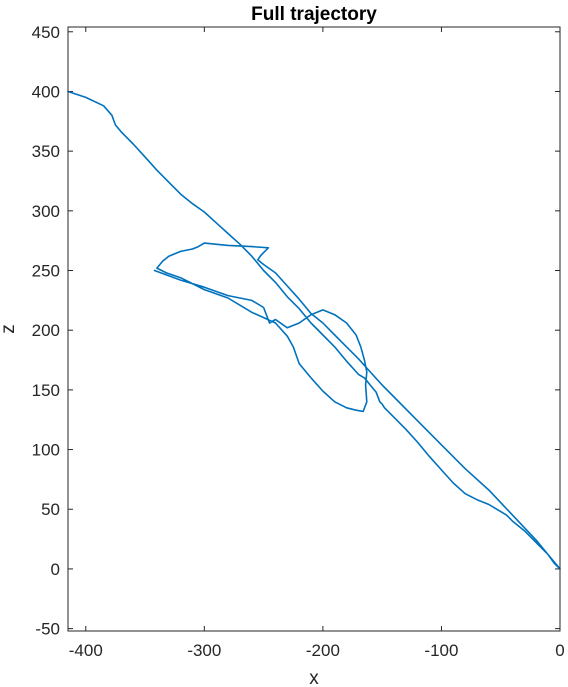 This screenshot has width=568, height=687. I want to click on y-axis-label: z, so click(9, 329).